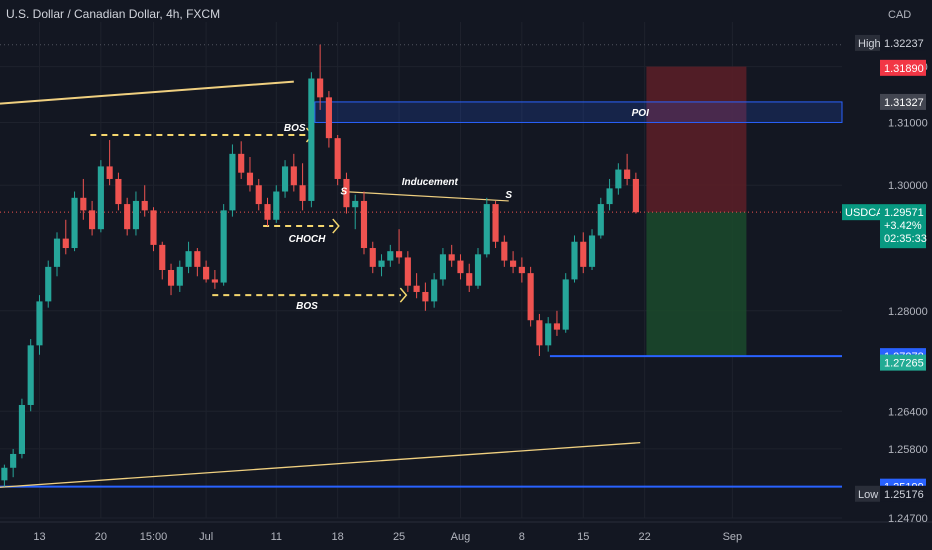 This screenshot has width=932, height=550. Describe the element at coordinates (295, 128) in the screenshot. I see `bos-top-label: BOS` at that location.